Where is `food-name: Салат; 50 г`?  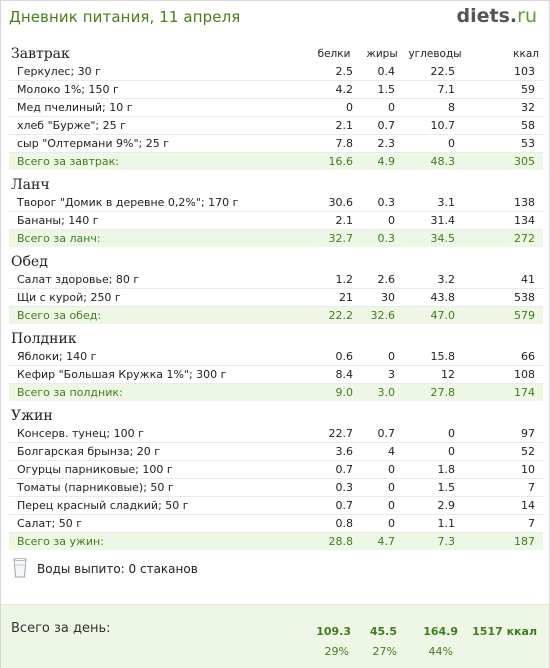 food-name: Салат; 50 г is located at coordinates (159, 523).